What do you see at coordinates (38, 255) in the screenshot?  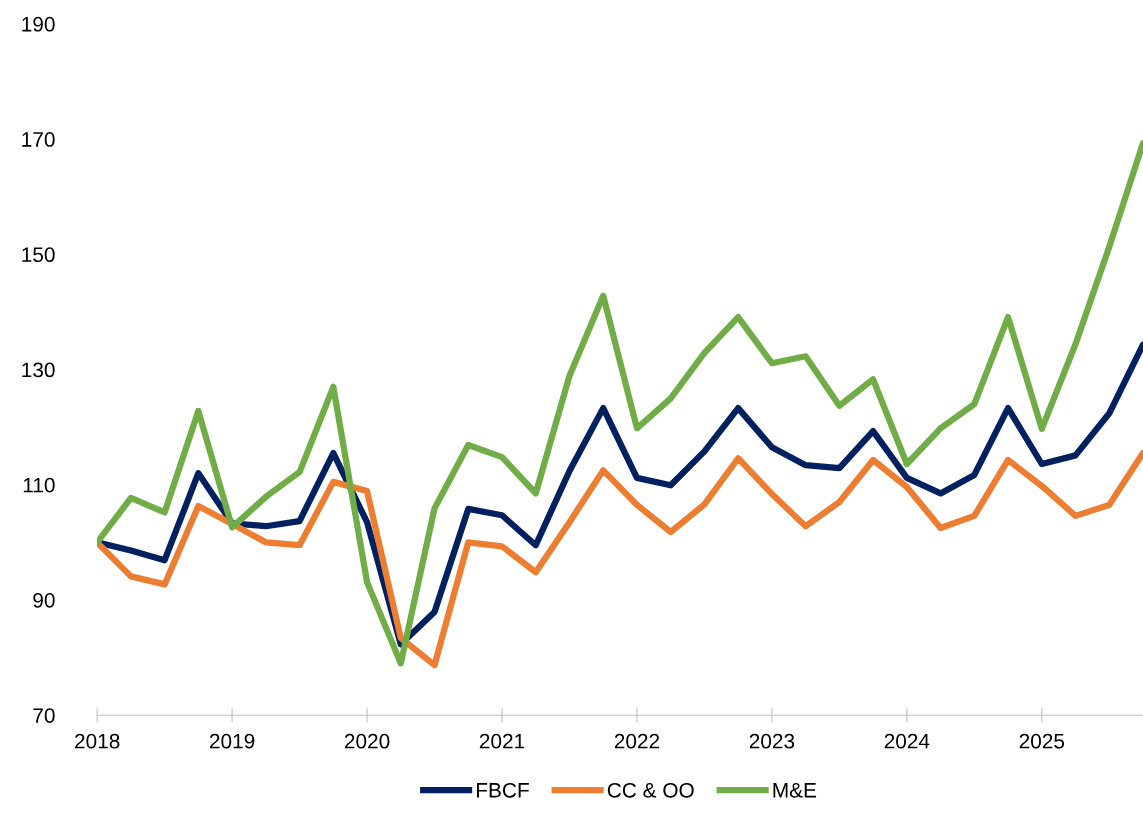 I see `y-tick-label: 150` at bounding box center [38, 255].